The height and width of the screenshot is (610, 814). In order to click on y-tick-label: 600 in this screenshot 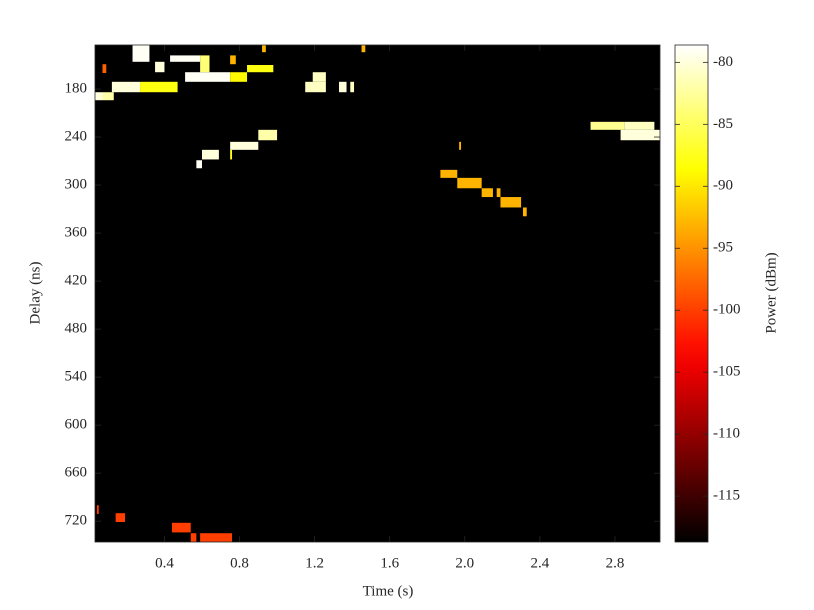, I will do `click(76, 425)`.